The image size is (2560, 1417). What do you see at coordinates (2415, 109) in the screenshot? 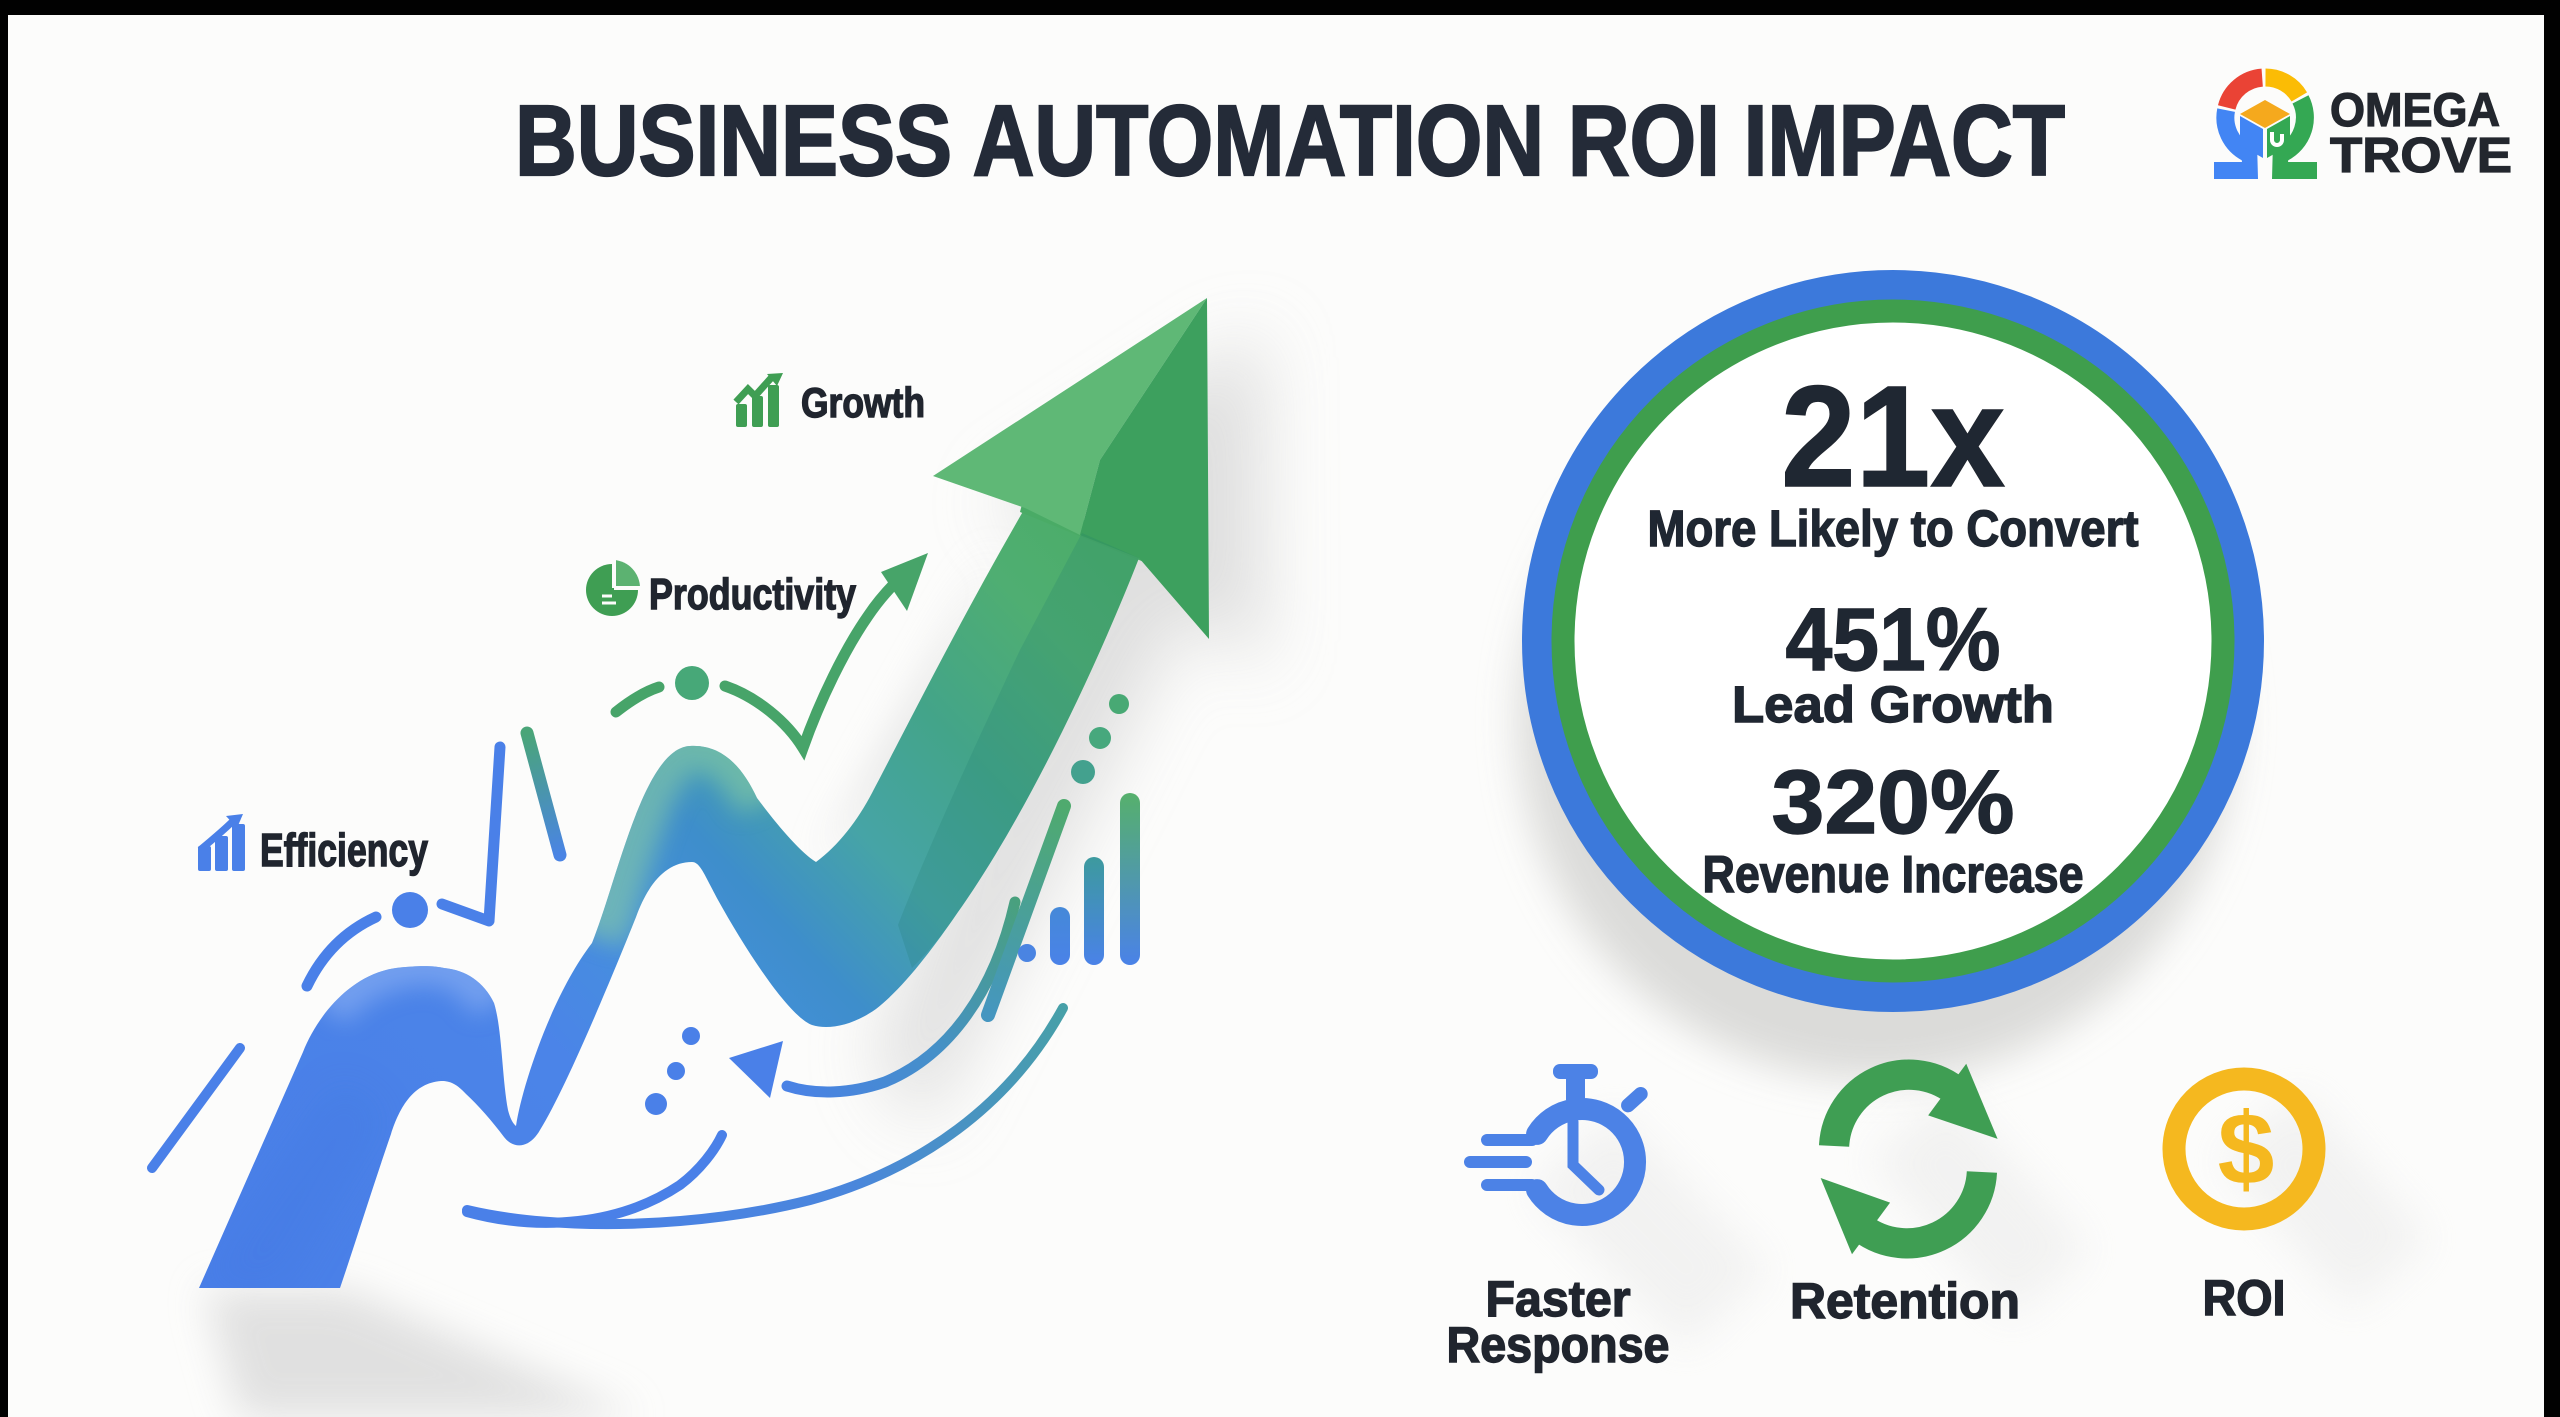
I see `svg-text: OMEGA` at bounding box center [2415, 109].